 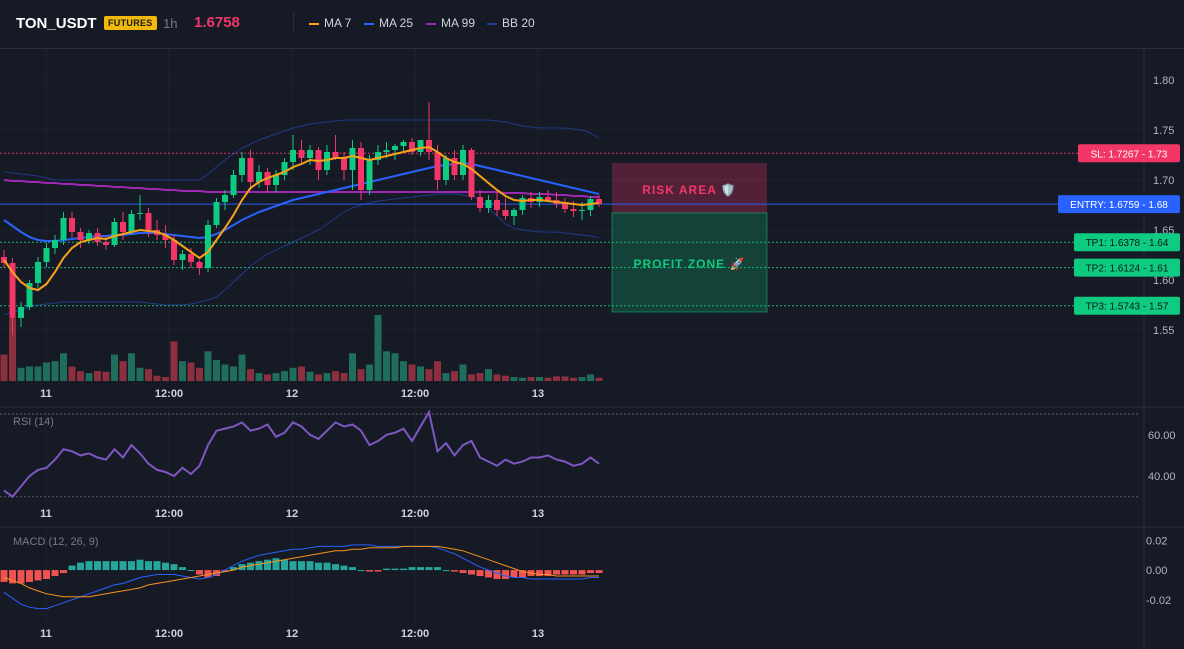 I want to click on last-price: 1.6758, so click(x=217, y=22).